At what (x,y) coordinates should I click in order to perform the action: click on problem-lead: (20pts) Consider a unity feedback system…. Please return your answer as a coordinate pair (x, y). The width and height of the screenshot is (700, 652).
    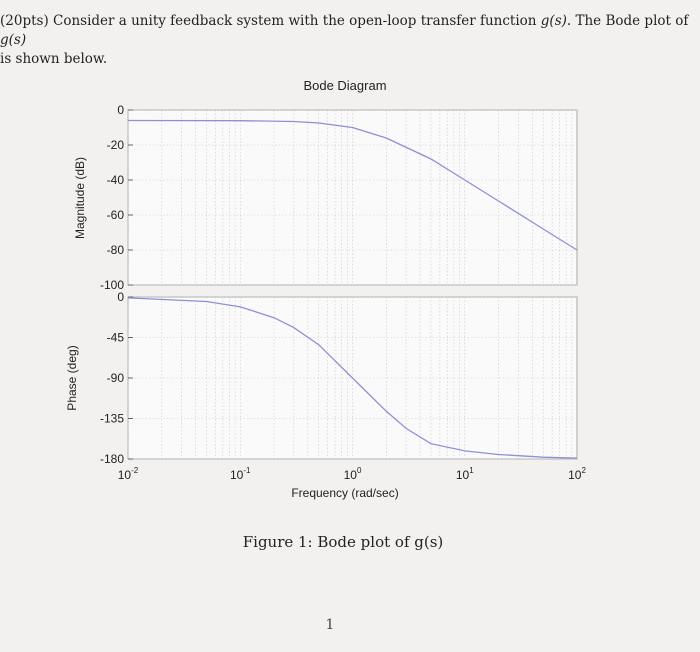
    Looking at the image, I should click on (270, 21).